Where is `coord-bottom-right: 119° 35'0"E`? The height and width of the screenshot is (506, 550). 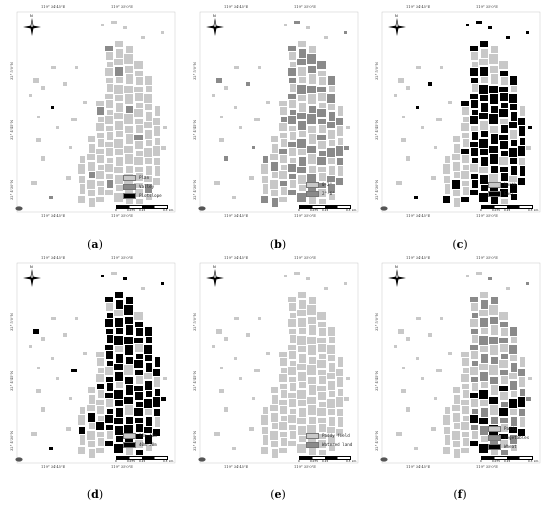
coord-bottom-right: 119° 35'0"E is located at coordinates (305, 216).